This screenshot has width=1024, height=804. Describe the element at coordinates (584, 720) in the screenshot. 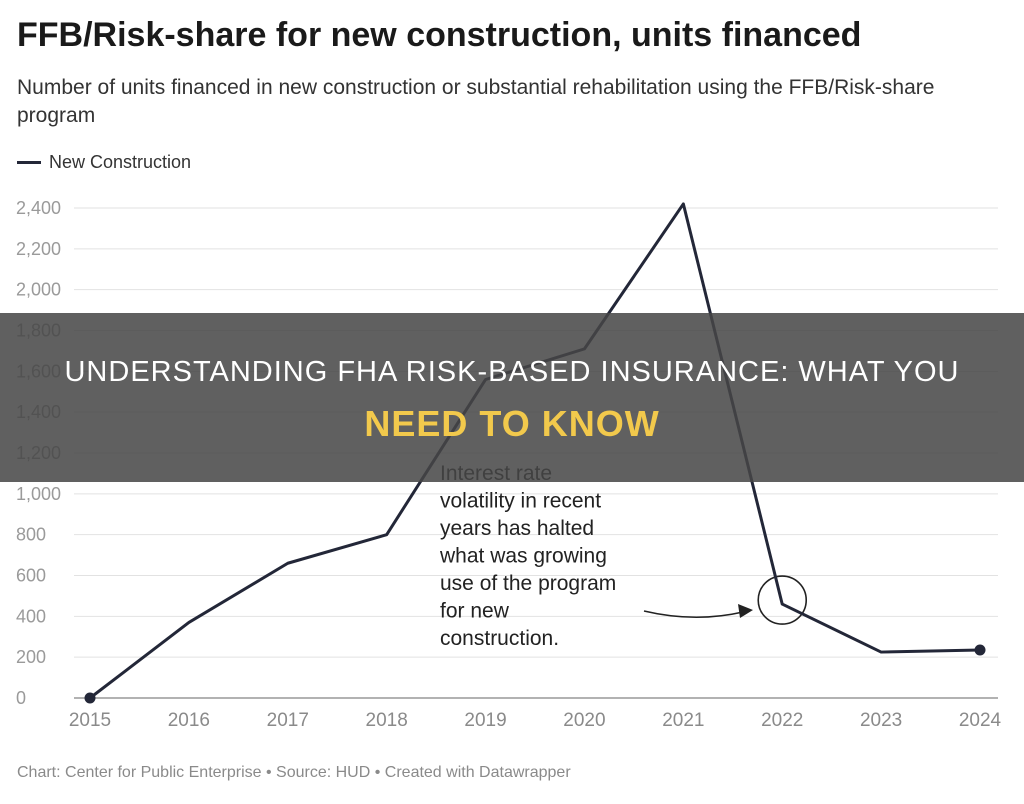

I see `x-tick-label: 2020` at that location.